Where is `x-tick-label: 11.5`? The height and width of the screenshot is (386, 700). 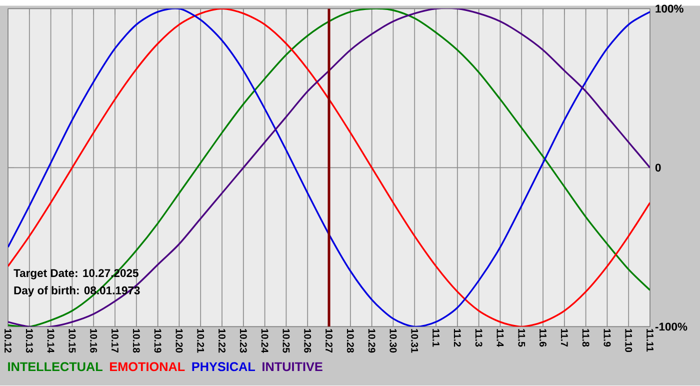
x-tick-label: 11.5 is located at coordinates (522, 338).